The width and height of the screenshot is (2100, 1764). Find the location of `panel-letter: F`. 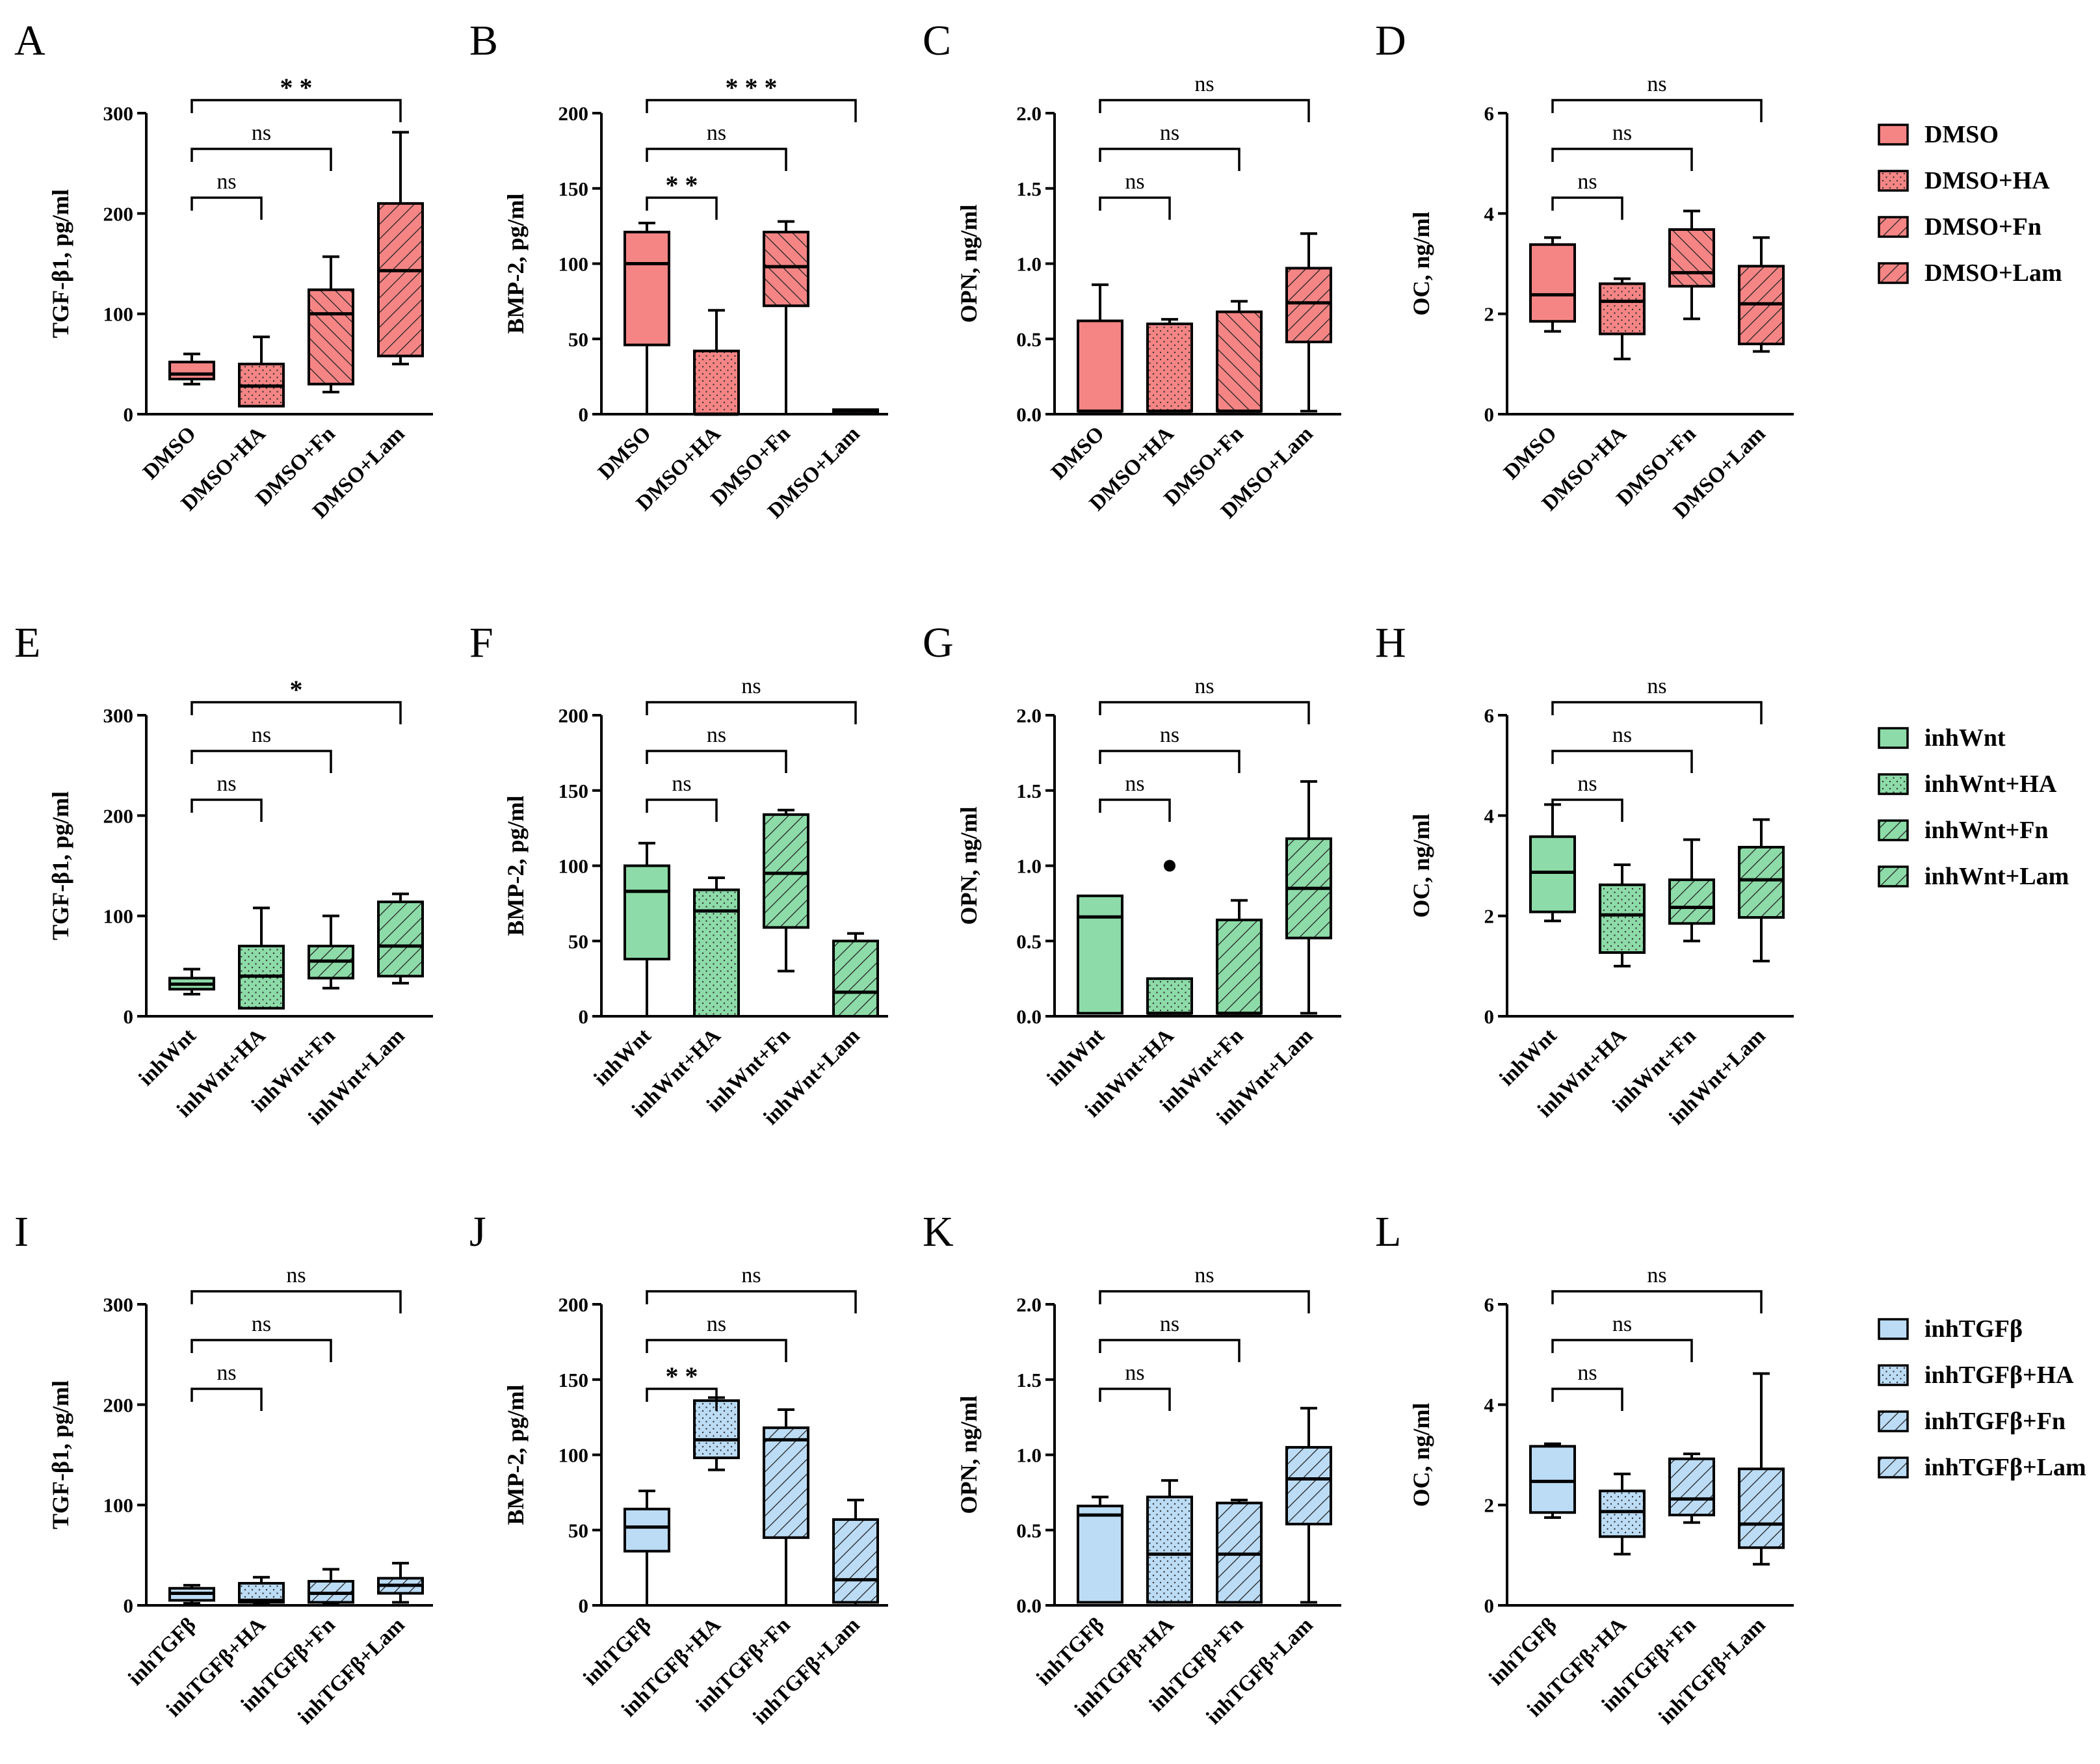

panel-letter: F is located at coordinates (481, 642).